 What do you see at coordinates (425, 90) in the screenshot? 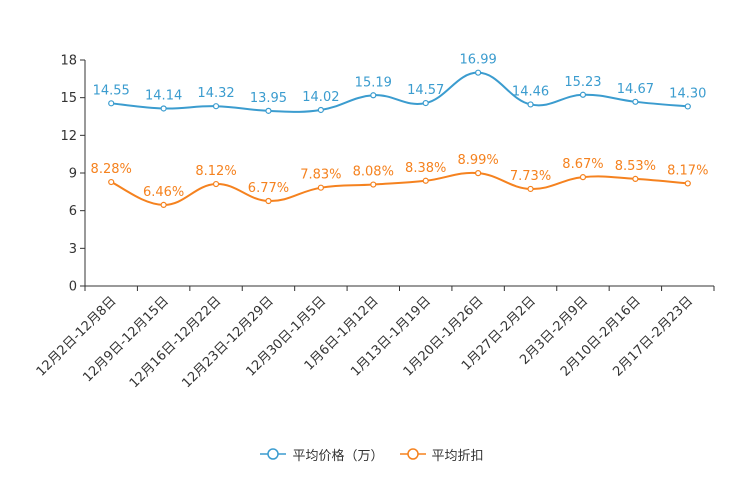
I see `data-label: 14.57` at bounding box center [425, 90].